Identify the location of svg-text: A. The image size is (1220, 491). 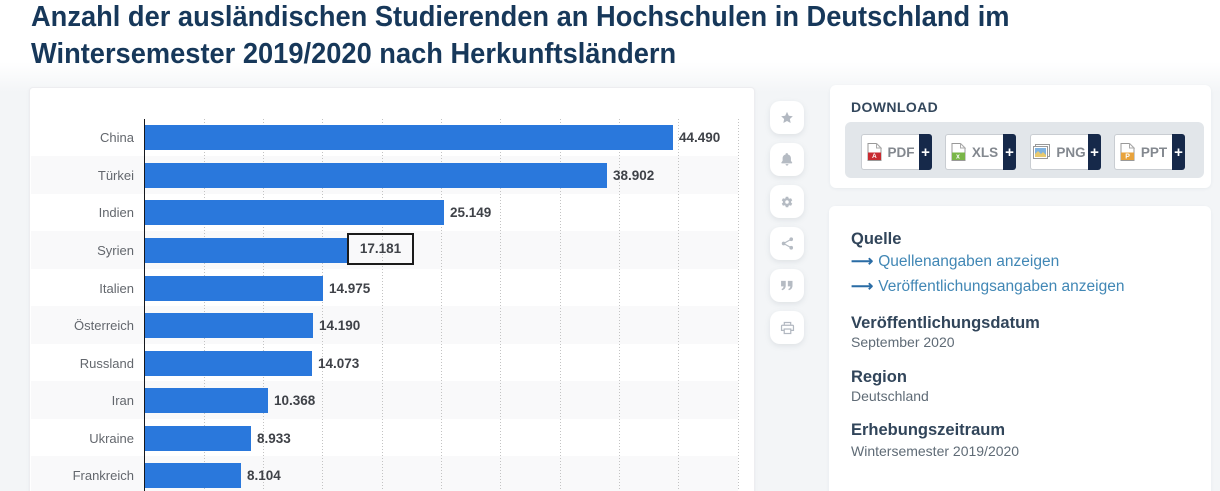
(874, 156).